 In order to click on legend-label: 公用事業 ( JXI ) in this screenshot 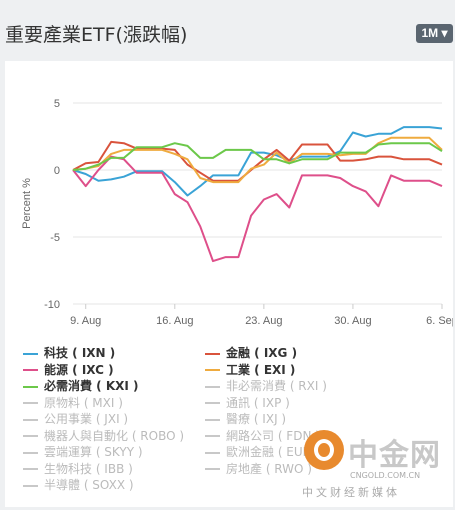, I will do `click(86, 419)`.